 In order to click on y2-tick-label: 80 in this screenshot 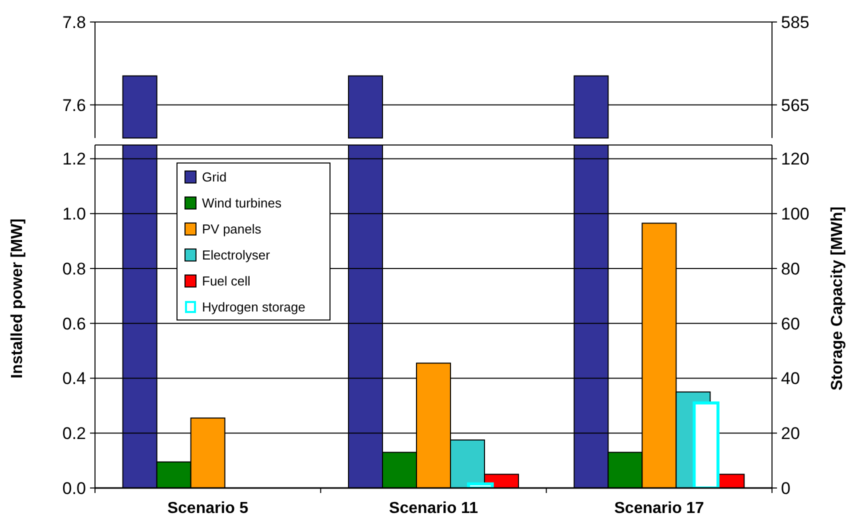, I will do `click(790, 268)`.